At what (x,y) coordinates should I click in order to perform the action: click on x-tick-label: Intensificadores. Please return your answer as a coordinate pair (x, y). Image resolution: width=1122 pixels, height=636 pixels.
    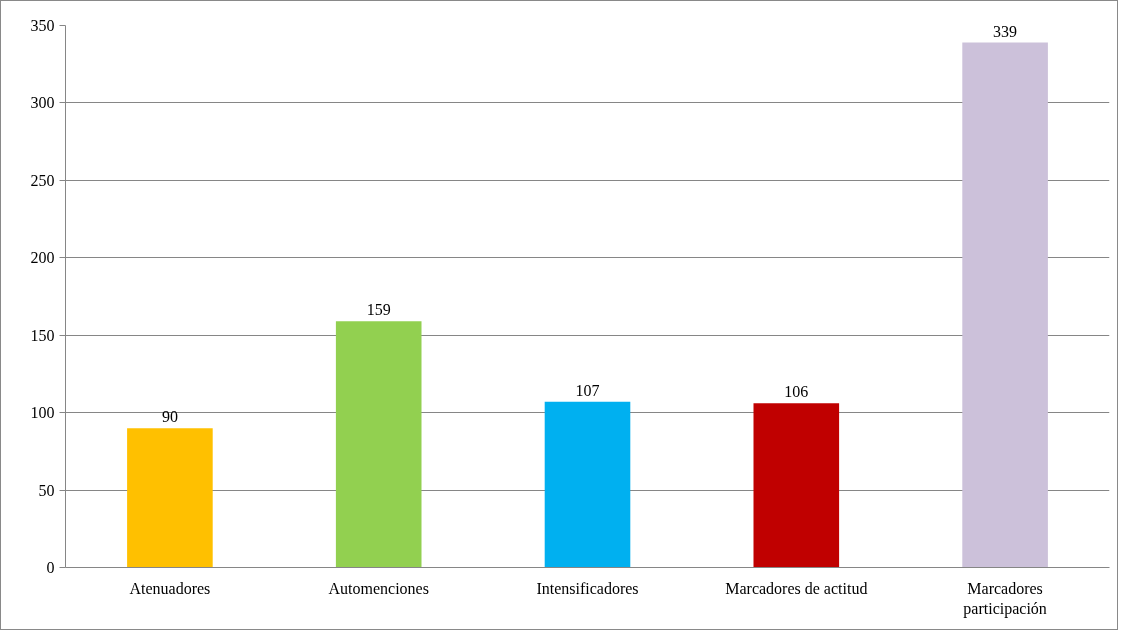
    Looking at the image, I should click on (587, 588).